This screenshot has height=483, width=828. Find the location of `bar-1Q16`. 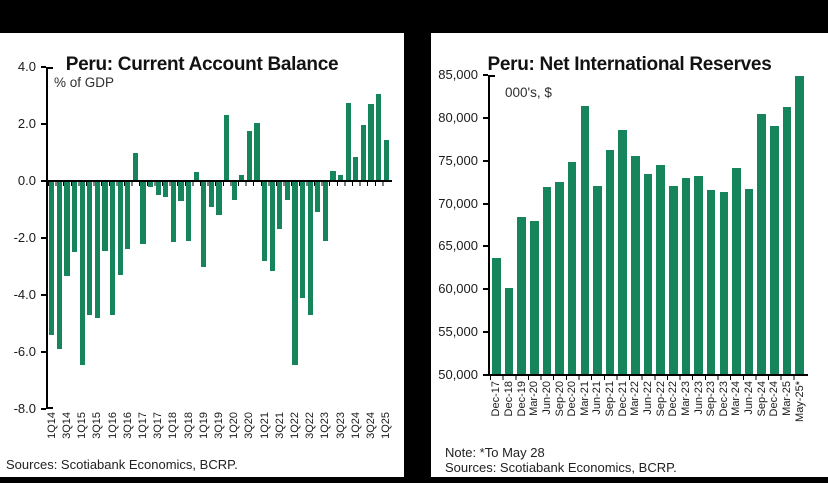

bar-1Q16 is located at coordinates (113, 248).